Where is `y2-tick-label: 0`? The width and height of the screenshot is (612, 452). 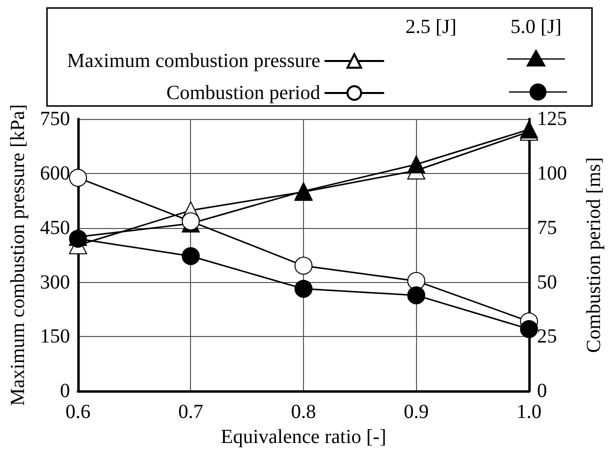
y2-tick-label: 0 is located at coordinates (542, 391).